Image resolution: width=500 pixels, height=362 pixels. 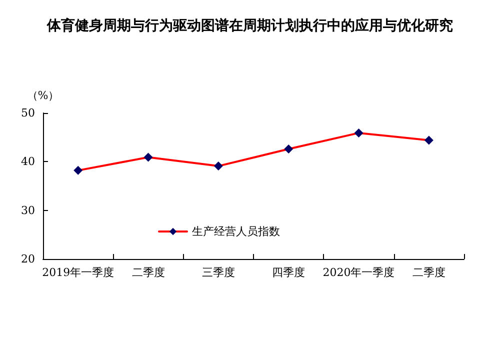 I want to click on y-tick-label: 50, so click(x=28, y=113).